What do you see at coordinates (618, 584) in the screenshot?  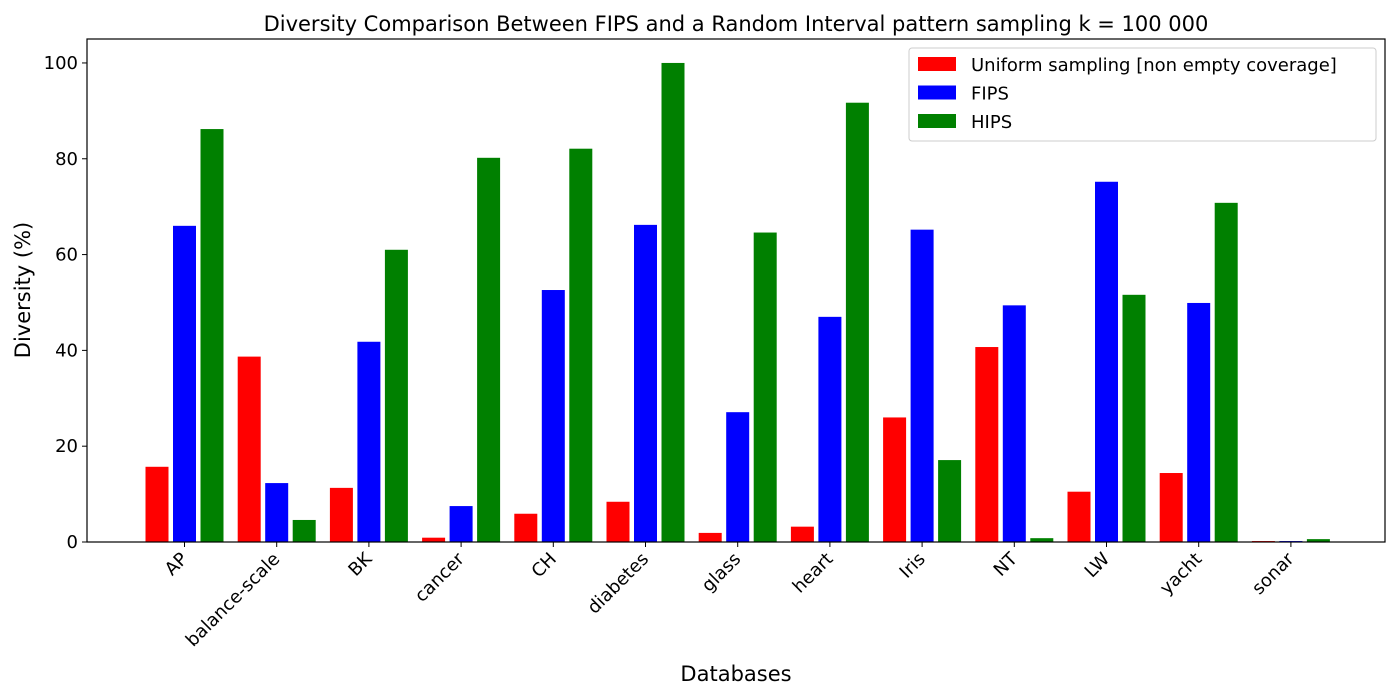 I see `x-tick-label: diabetes` at bounding box center [618, 584].